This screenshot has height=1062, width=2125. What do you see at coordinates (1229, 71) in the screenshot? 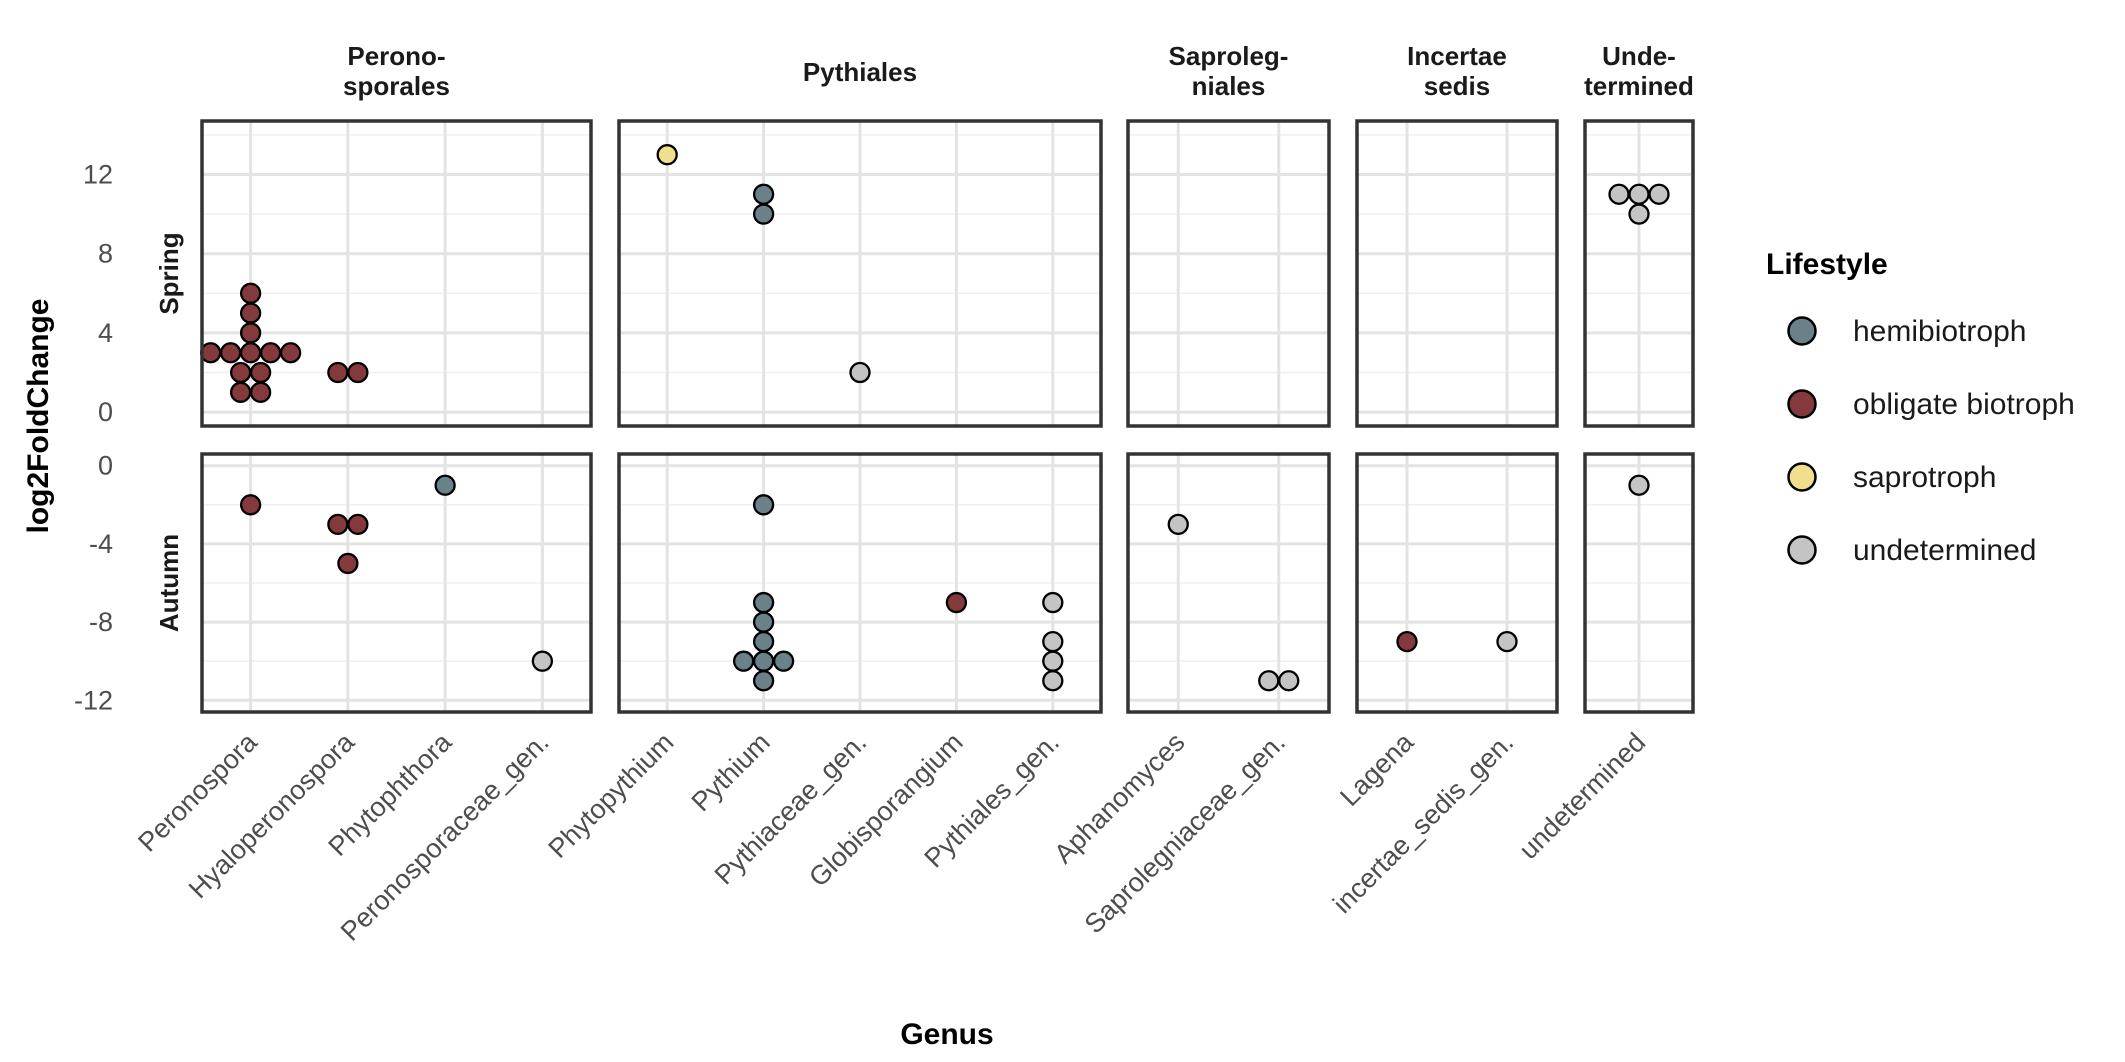
I see `column-strip-label: Saproleg-niales` at bounding box center [1229, 71].